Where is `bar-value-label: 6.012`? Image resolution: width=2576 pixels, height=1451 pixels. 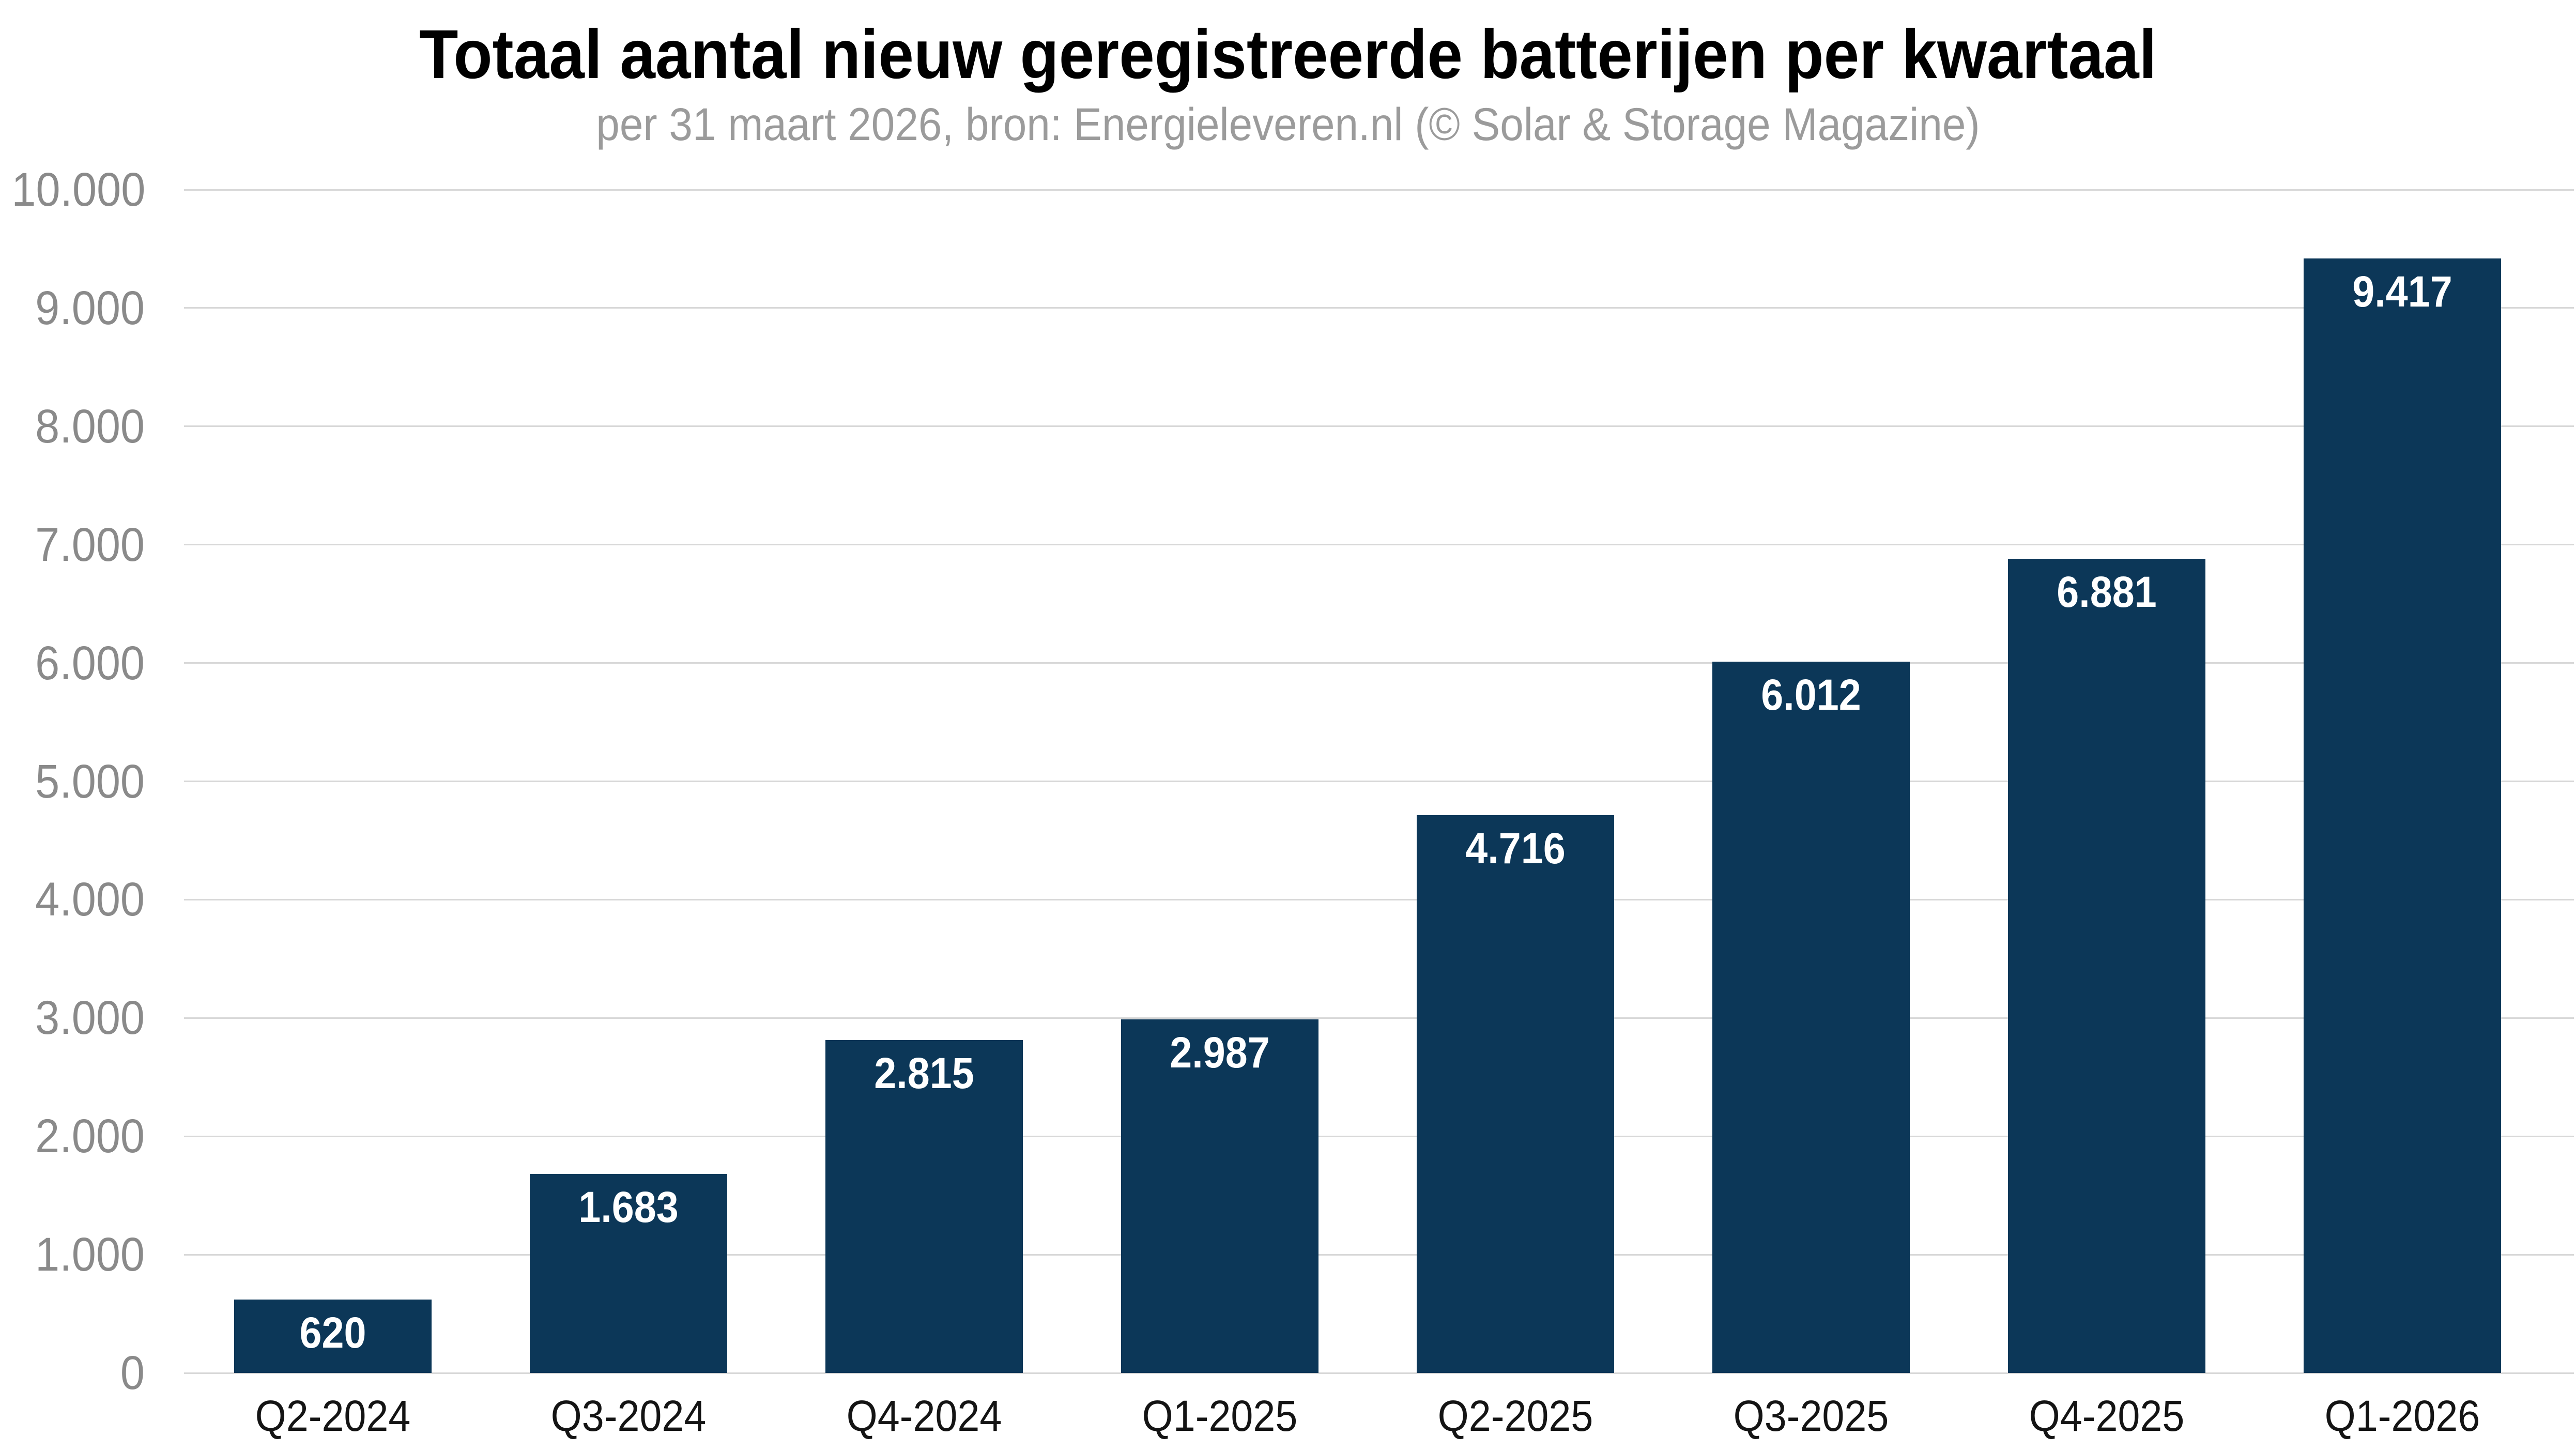 bar-value-label: 6.012 is located at coordinates (1811, 694).